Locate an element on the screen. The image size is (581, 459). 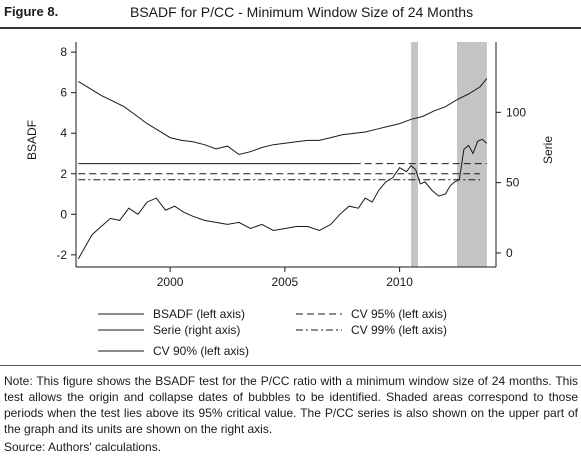
bottom-rule is located at coordinates (290, 365).